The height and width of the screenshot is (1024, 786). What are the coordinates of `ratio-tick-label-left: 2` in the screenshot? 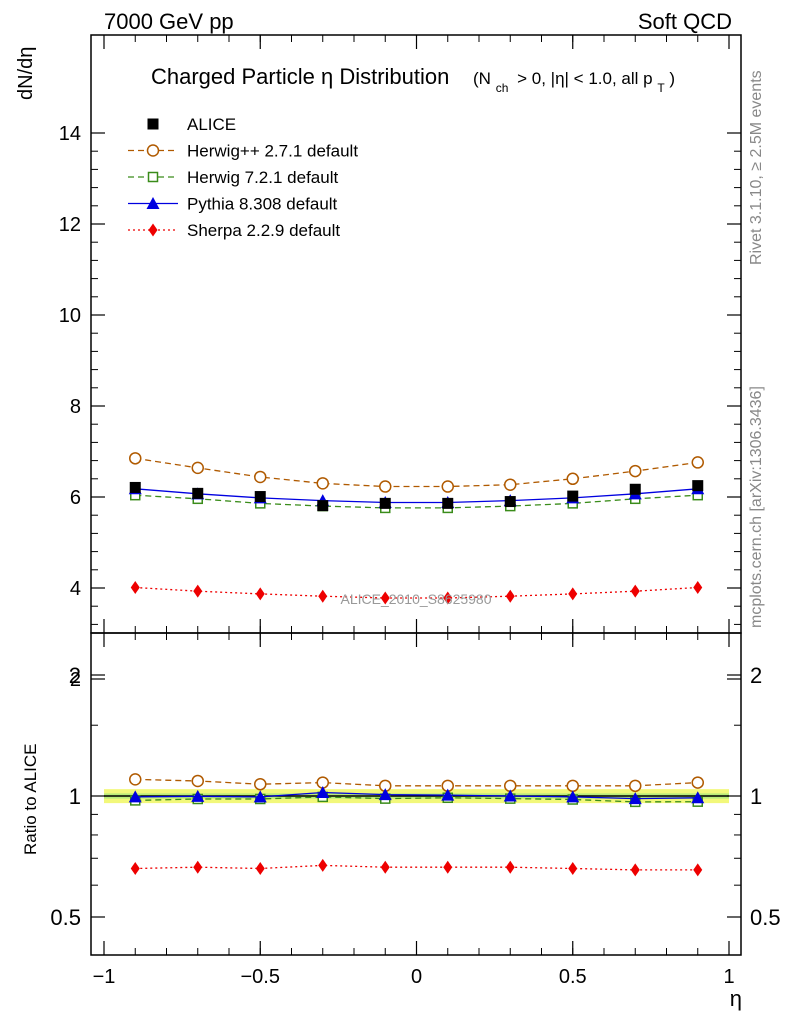 It's located at (75, 675).